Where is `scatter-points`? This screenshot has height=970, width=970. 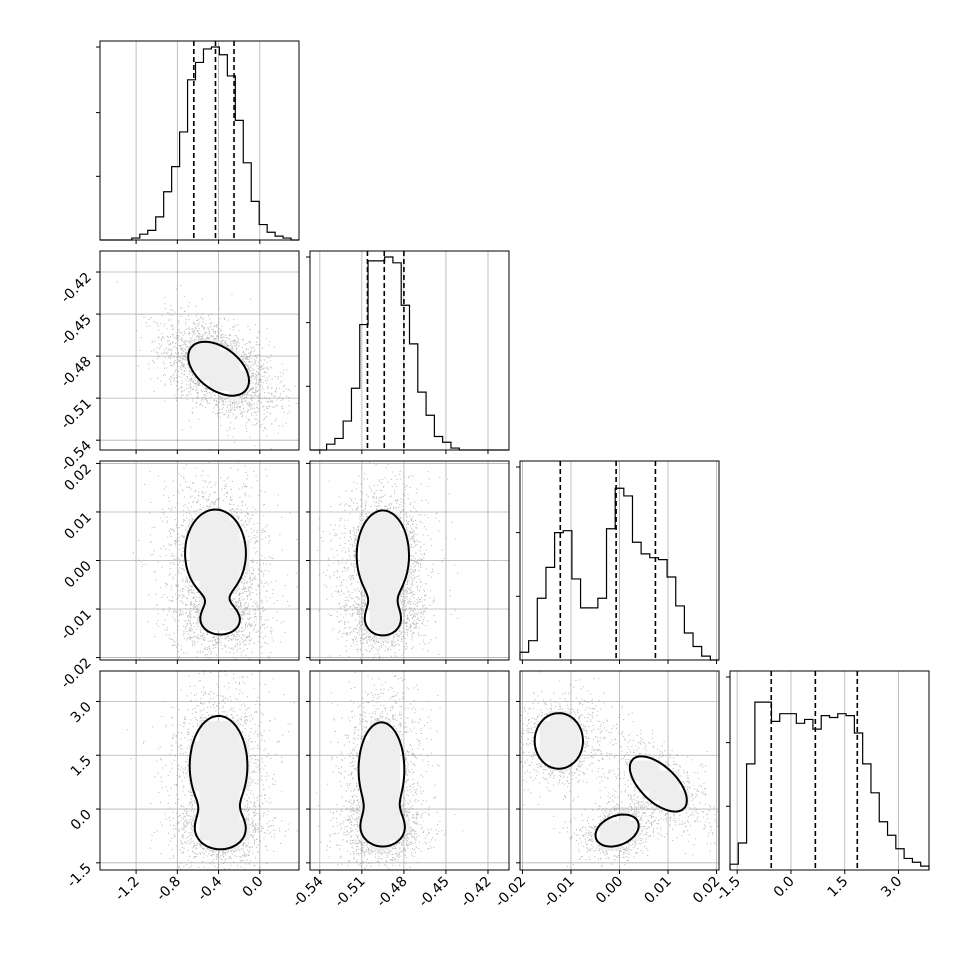 scatter-points is located at coordinates (215, 560).